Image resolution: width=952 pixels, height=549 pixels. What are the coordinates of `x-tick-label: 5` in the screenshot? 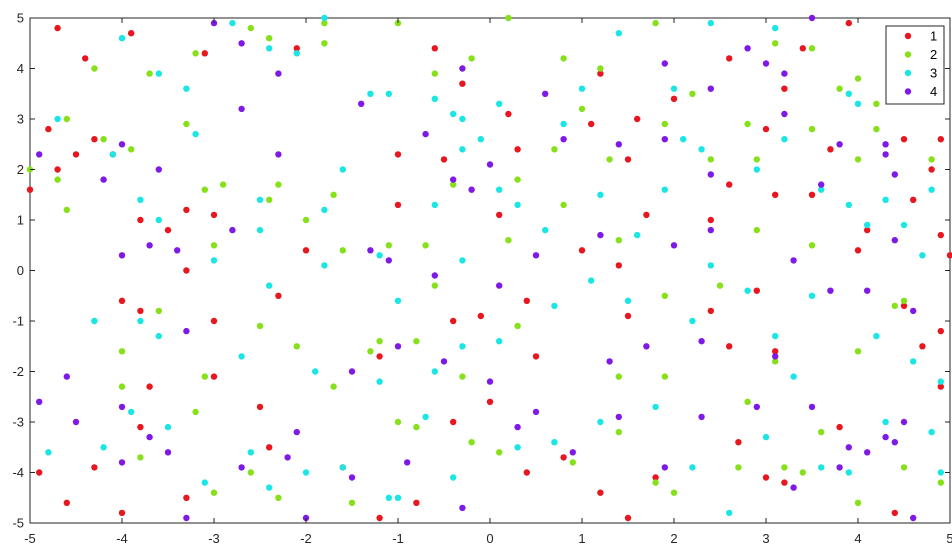 It's located at (949, 538).